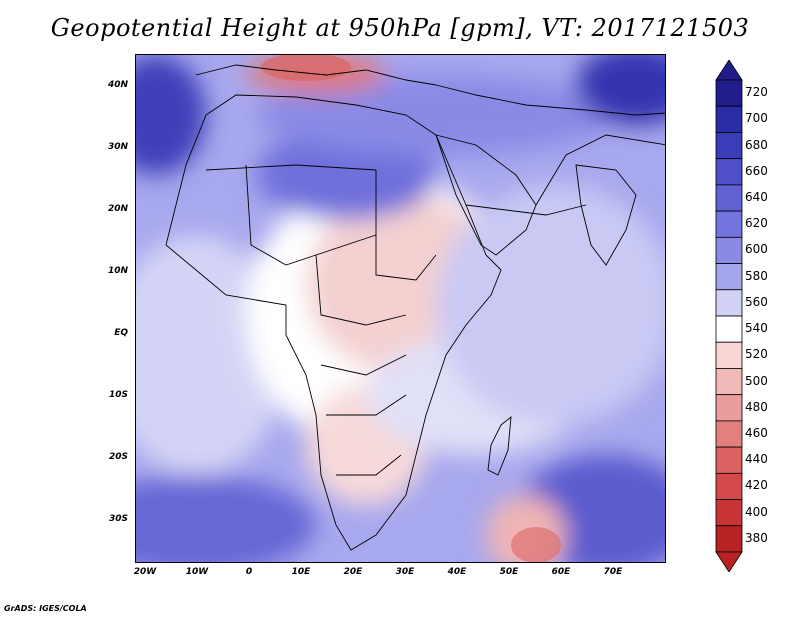 The image size is (800, 618). What do you see at coordinates (756, 433) in the screenshot?
I see `colorbar-label: 460` at bounding box center [756, 433].